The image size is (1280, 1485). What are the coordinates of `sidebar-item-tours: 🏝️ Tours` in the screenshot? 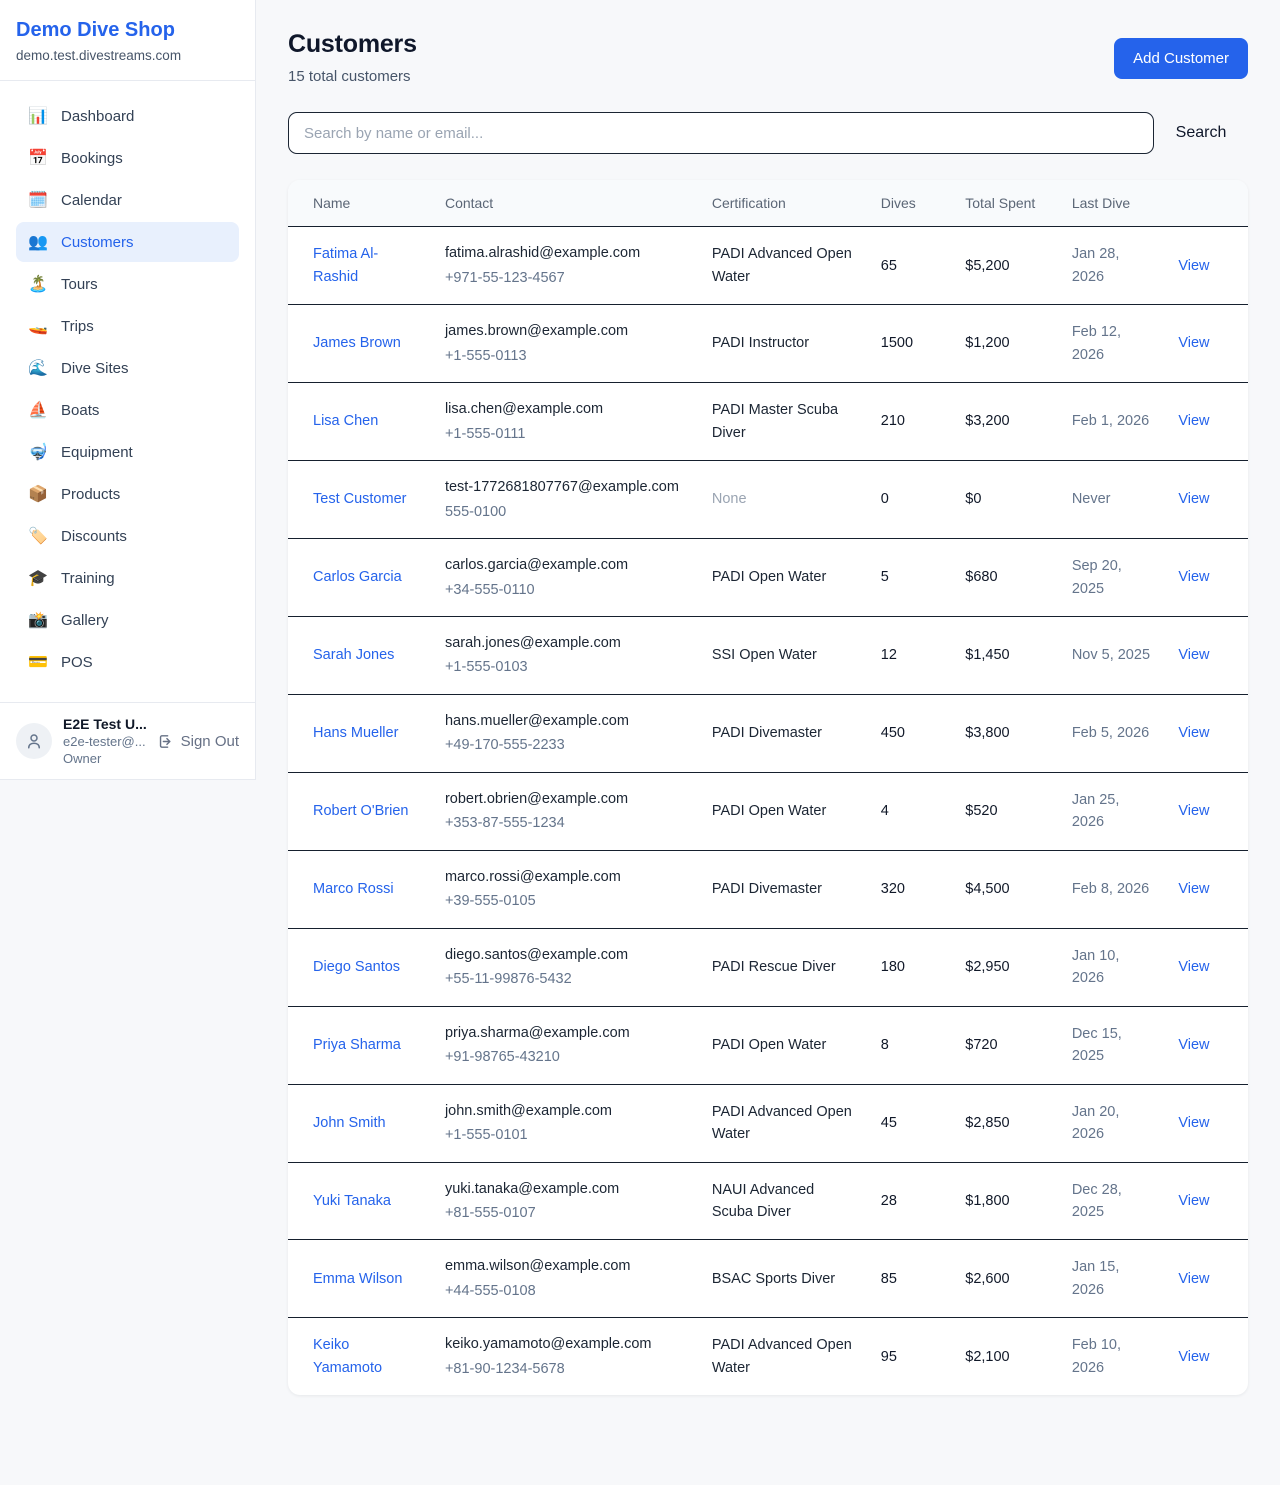 It's located at (127, 284).